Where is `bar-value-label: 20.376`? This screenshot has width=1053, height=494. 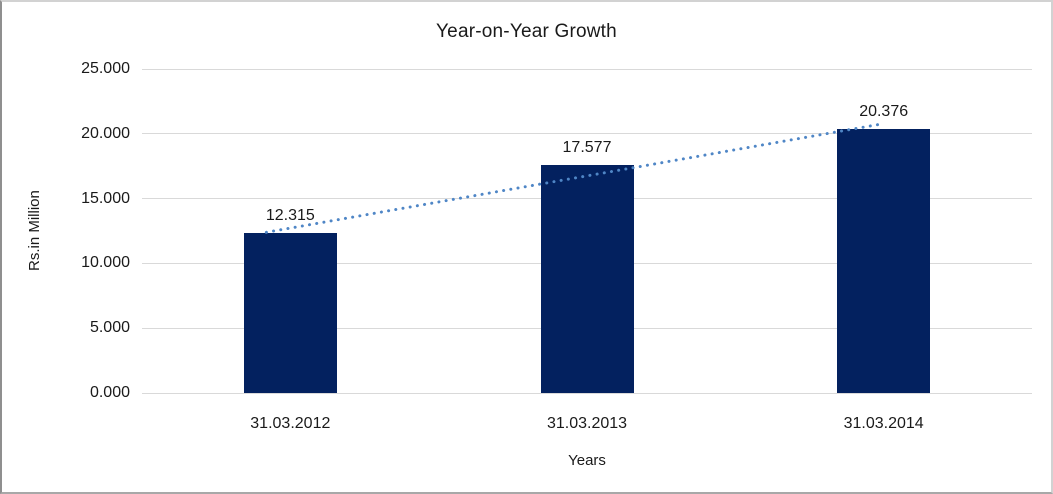
bar-value-label: 20.376 is located at coordinates (884, 111).